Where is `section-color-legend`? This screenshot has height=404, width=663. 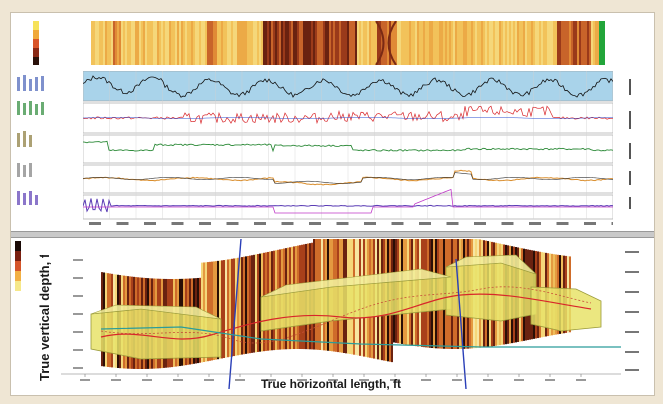 section-color-legend is located at coordinates (23, 266).